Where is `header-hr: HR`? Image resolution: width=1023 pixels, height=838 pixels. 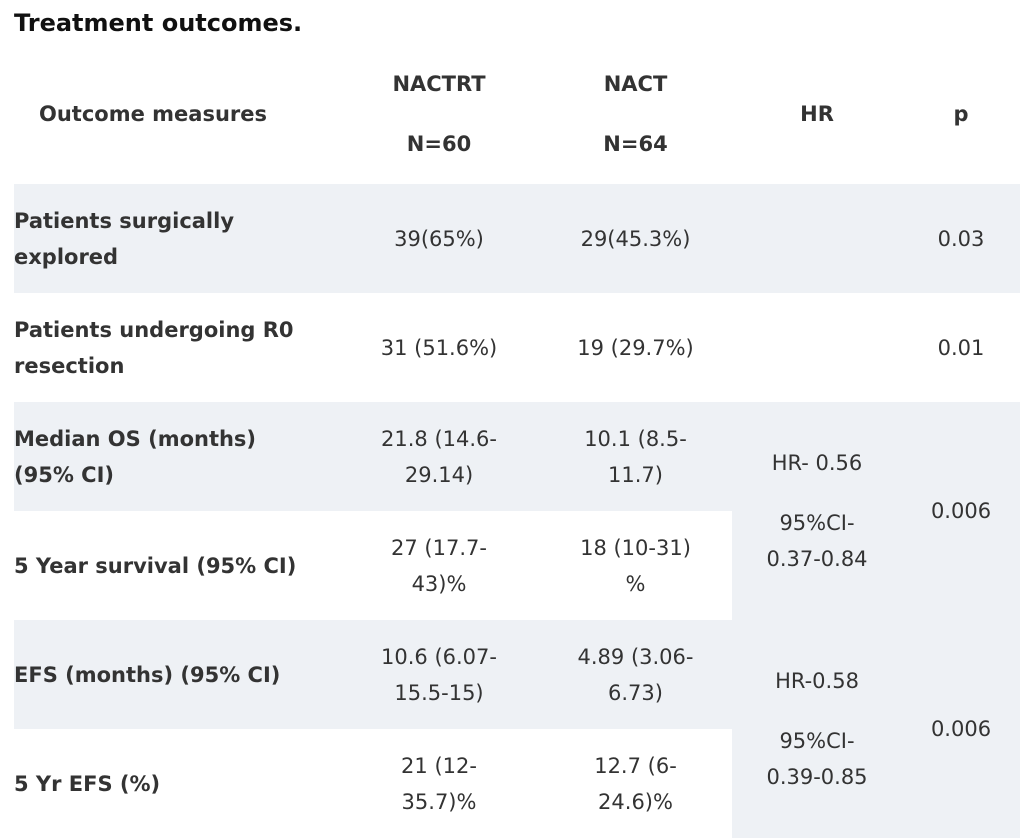 header-hr: HR is located at coordinates (817, 114).